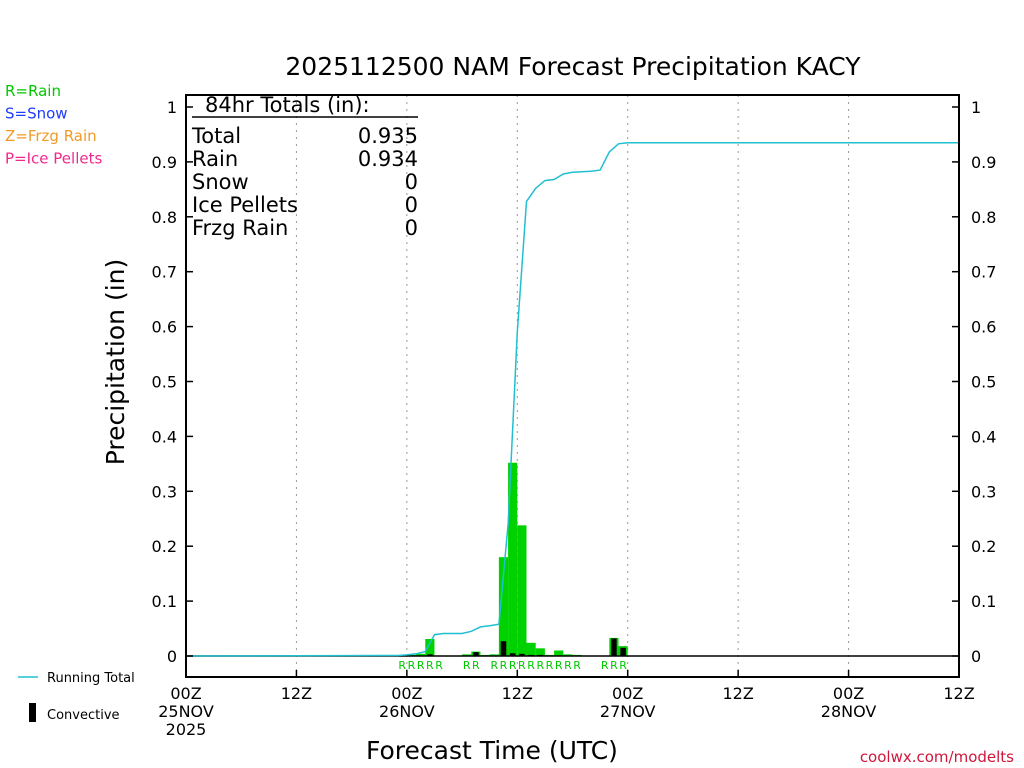  Describe the element at coordinates (91, 678) in the screenshot. I see `running-total-legend-label: Running Total` at that location.